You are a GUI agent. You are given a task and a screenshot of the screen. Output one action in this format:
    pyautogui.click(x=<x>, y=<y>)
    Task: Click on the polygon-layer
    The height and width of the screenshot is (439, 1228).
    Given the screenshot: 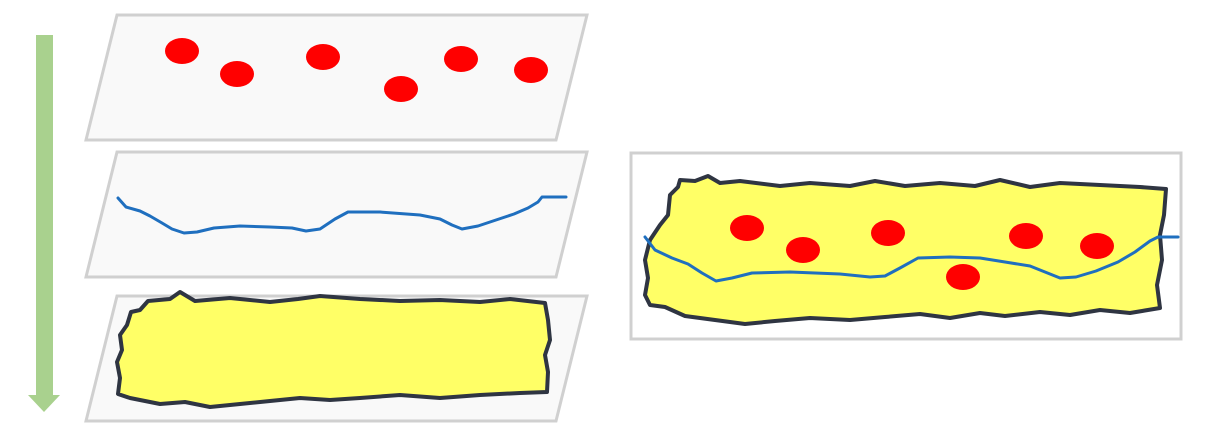 What is the action you would take?
    pyautogui.click(x=336, y=356)
    